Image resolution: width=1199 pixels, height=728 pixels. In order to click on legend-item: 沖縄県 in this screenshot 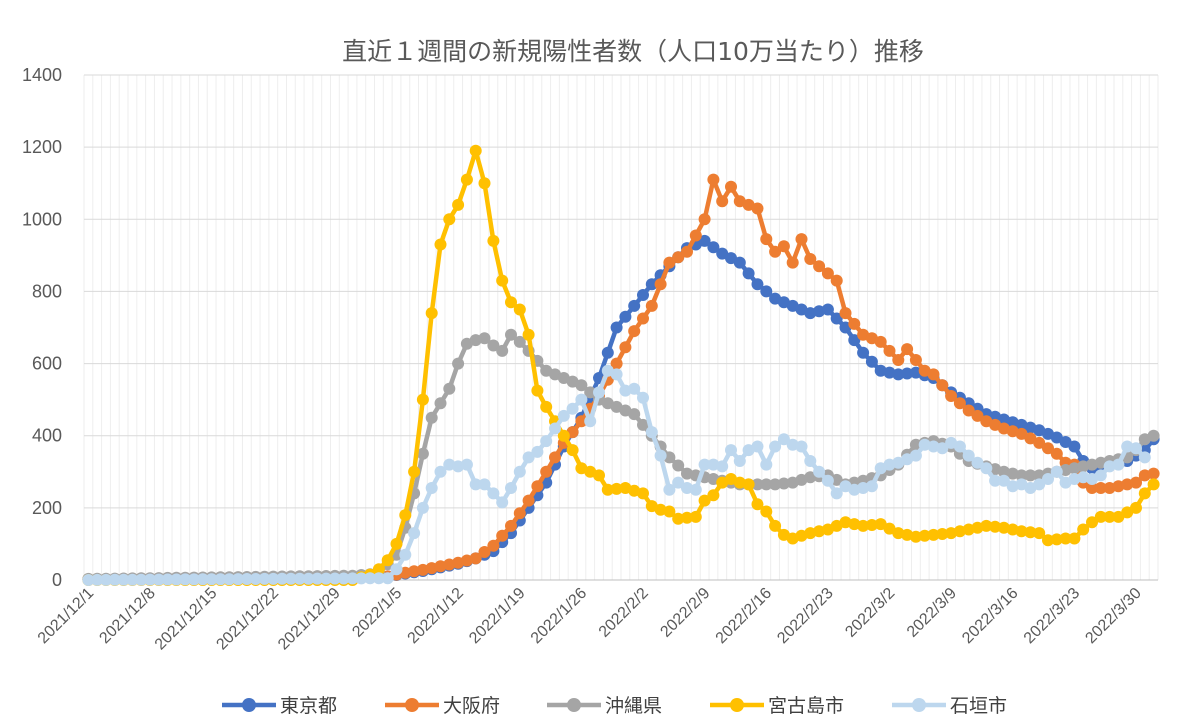, I will do `click(604, 706)`.